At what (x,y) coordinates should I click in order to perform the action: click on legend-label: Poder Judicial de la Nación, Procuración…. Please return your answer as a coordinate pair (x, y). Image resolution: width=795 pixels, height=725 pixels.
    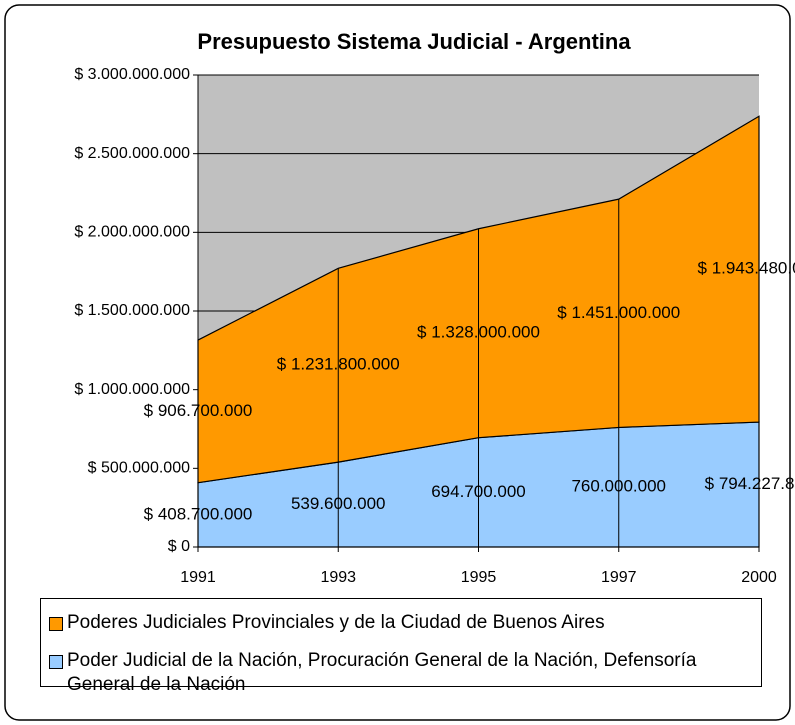
    Looking at the image, I should click on (382, 672).